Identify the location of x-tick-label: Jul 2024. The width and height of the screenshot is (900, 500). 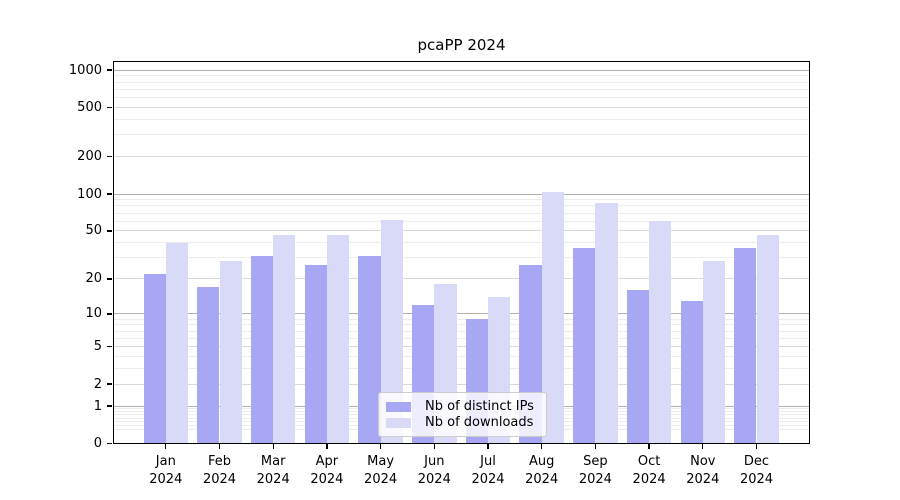
(488, 470).